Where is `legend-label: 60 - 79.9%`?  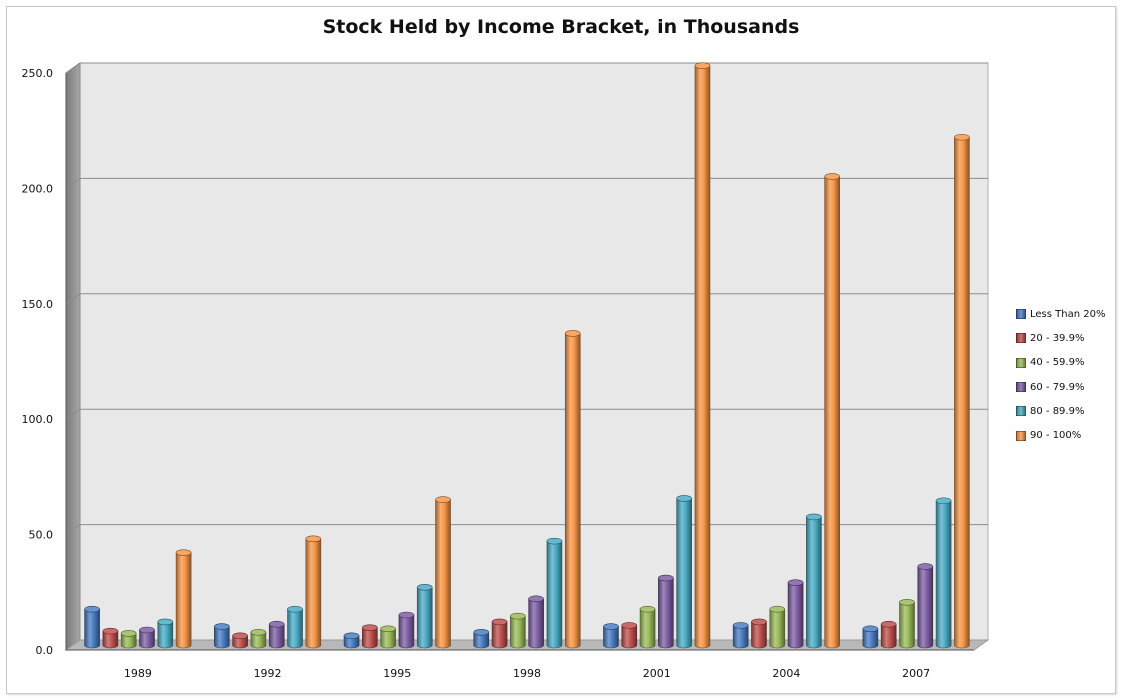 legend-label: 60 - 79.9% is located at coordinates (1057, 387).